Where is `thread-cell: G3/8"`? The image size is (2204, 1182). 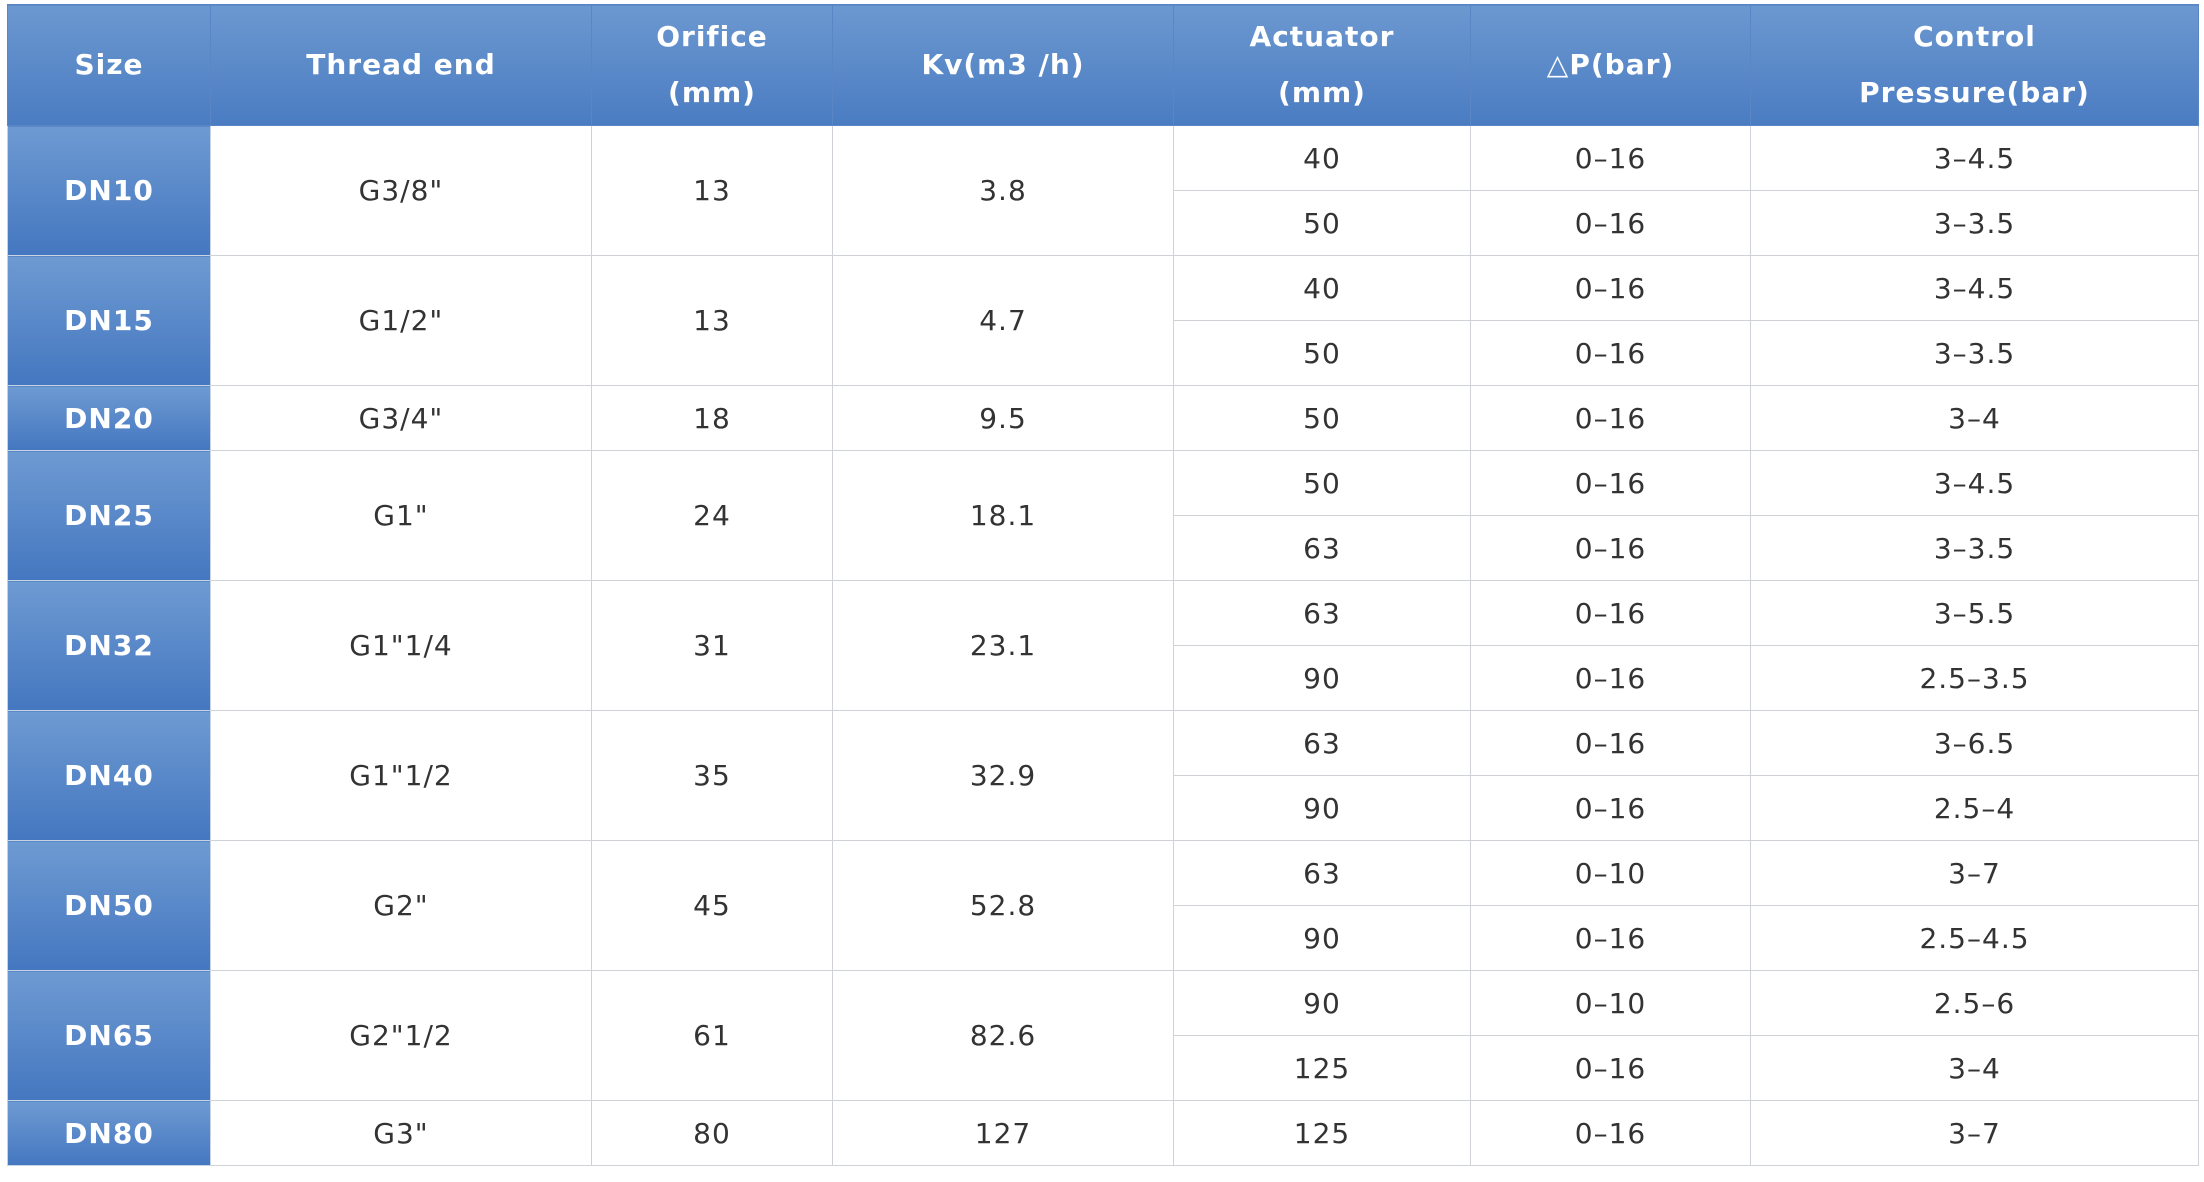
thread-cell: G3/8" is located at coordinates (401, 190).